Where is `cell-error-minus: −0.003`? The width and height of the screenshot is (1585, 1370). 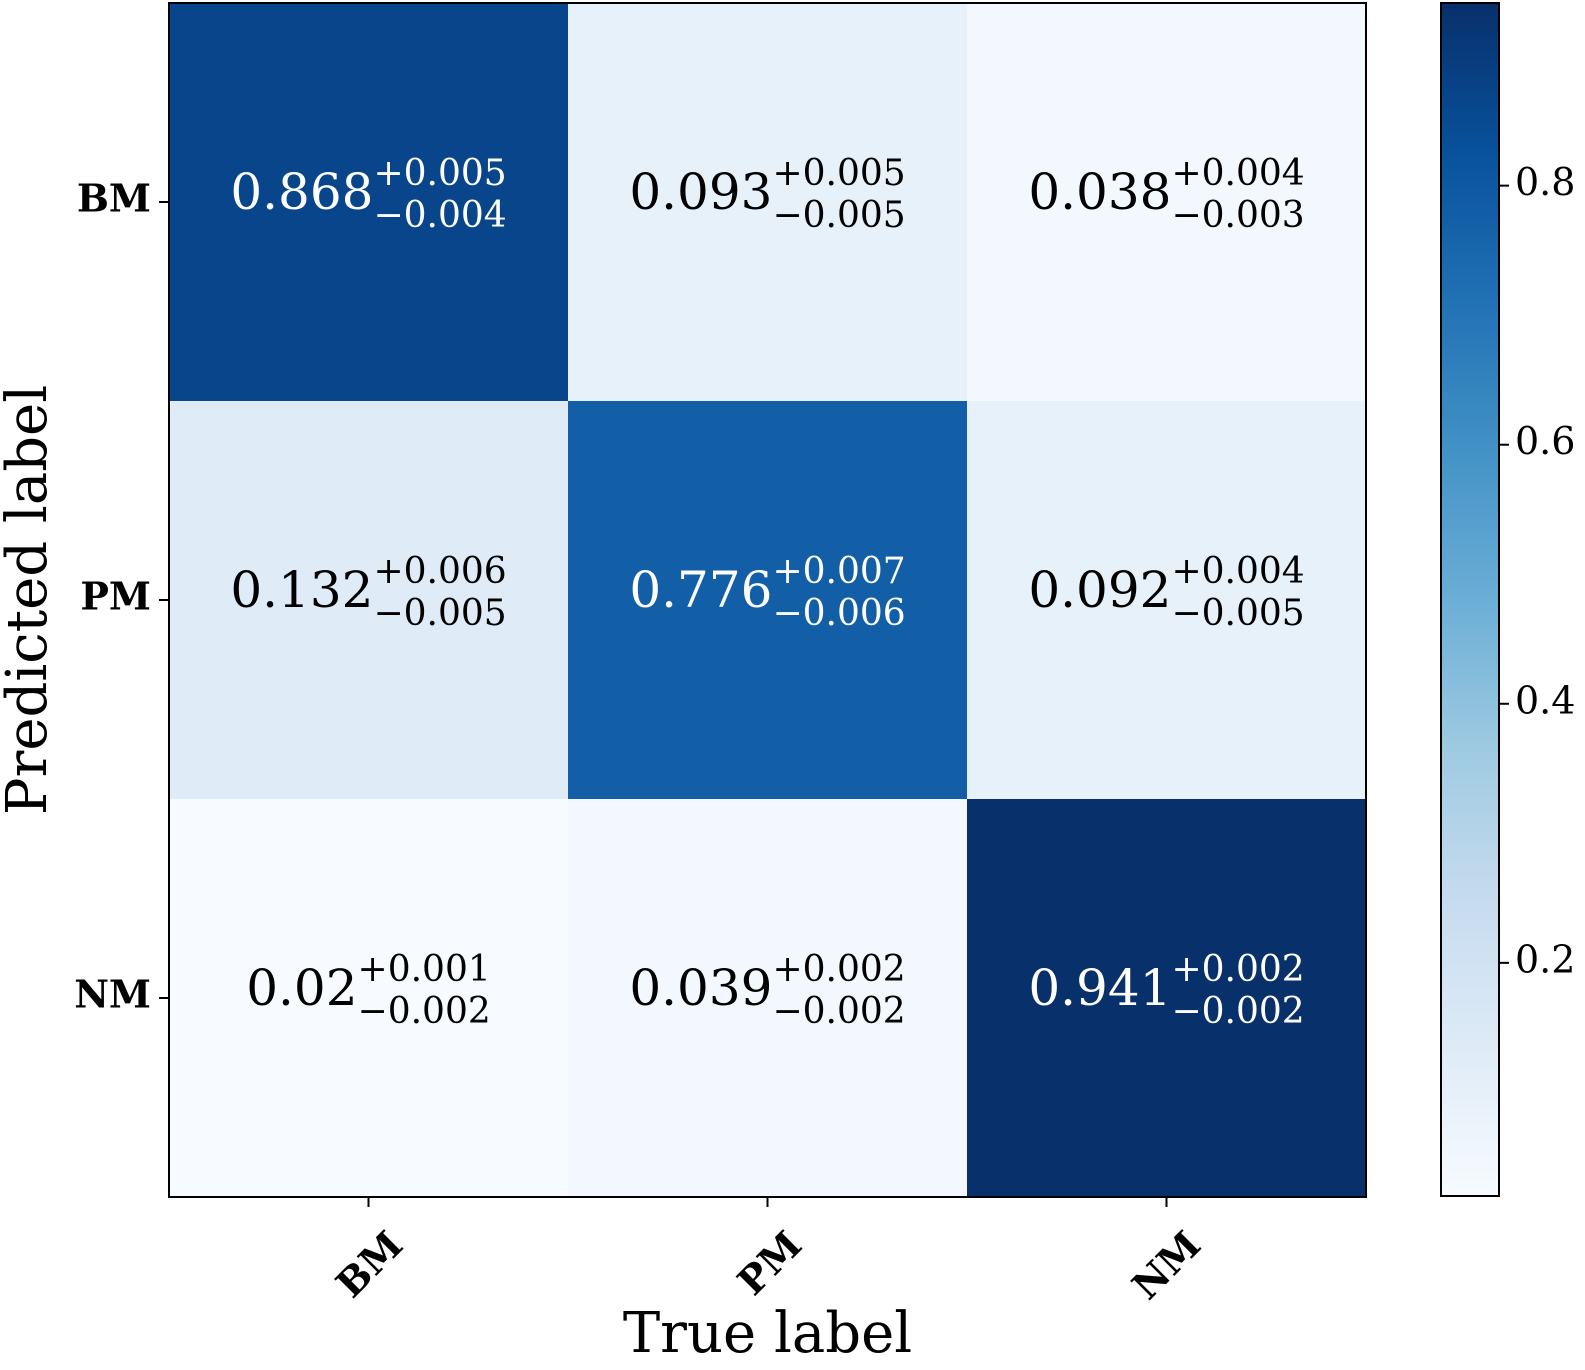
cell-error-minus: −0.003 is located at coordinates (1237, 215).